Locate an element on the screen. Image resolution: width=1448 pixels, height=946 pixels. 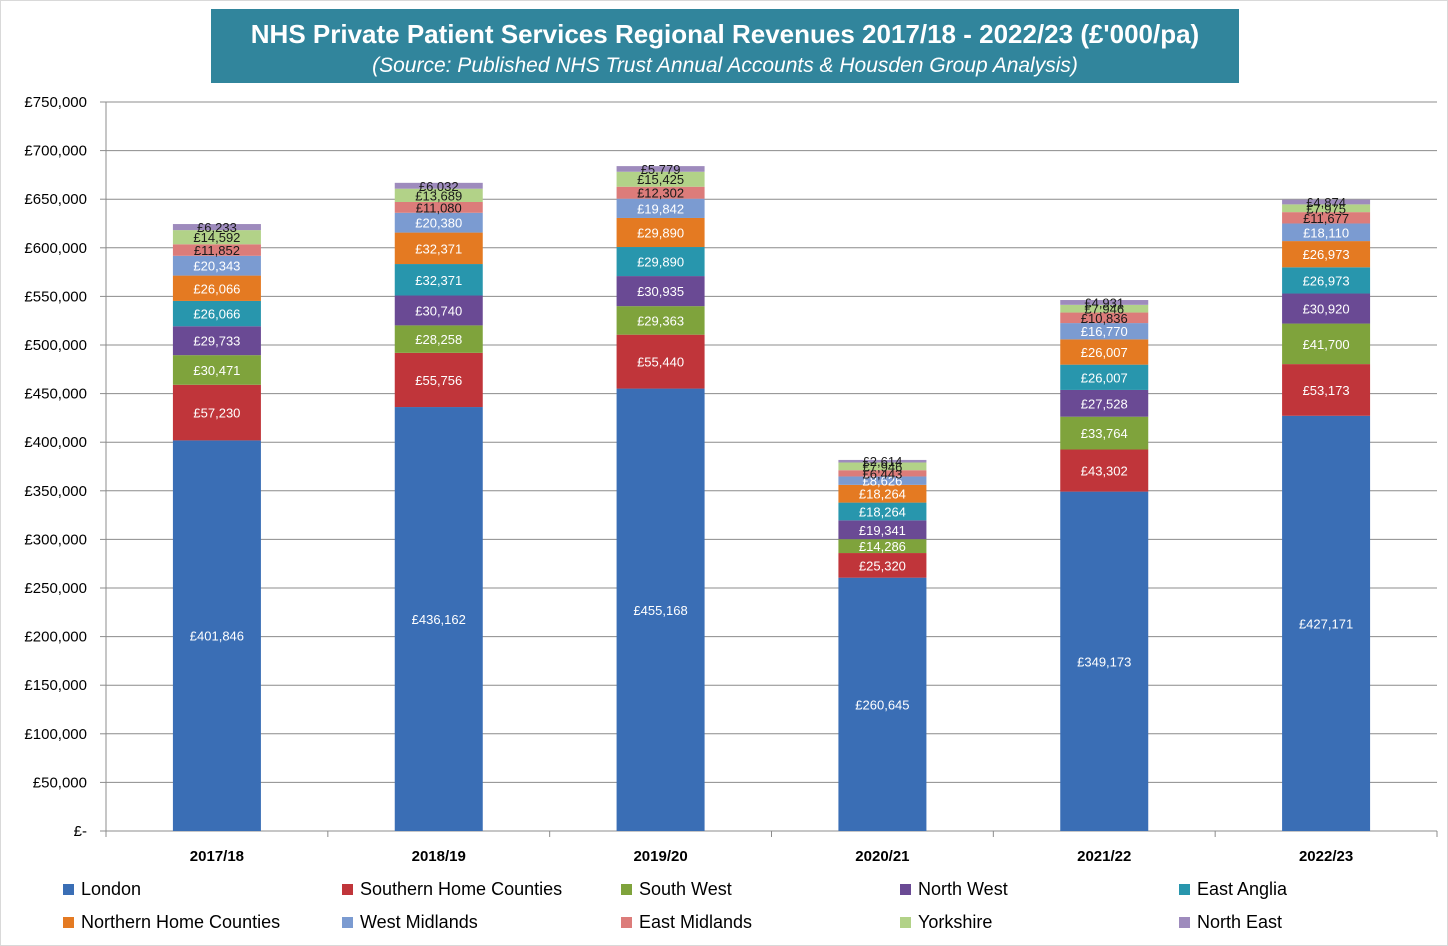
data-label: £2,614 is located at coordinates (883, 461).